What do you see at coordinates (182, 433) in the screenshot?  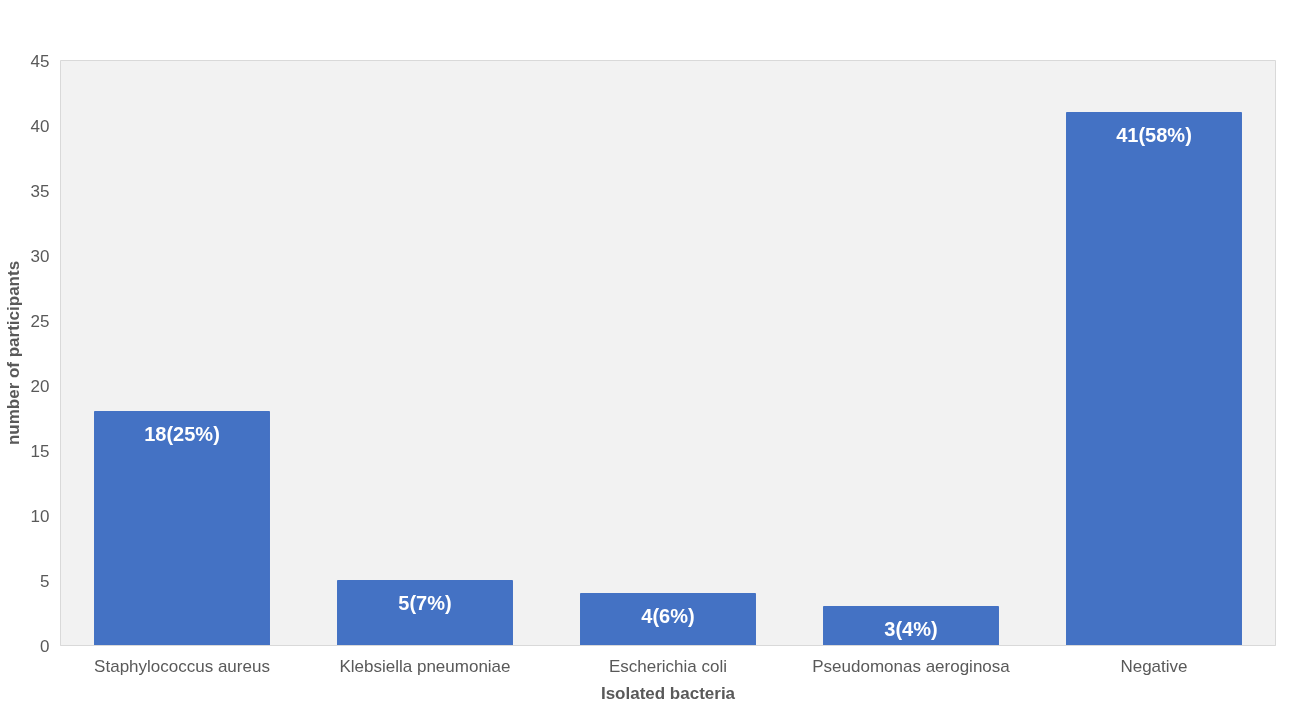 I see `data-label: 18(25%)` at bounding box center [182, 433].